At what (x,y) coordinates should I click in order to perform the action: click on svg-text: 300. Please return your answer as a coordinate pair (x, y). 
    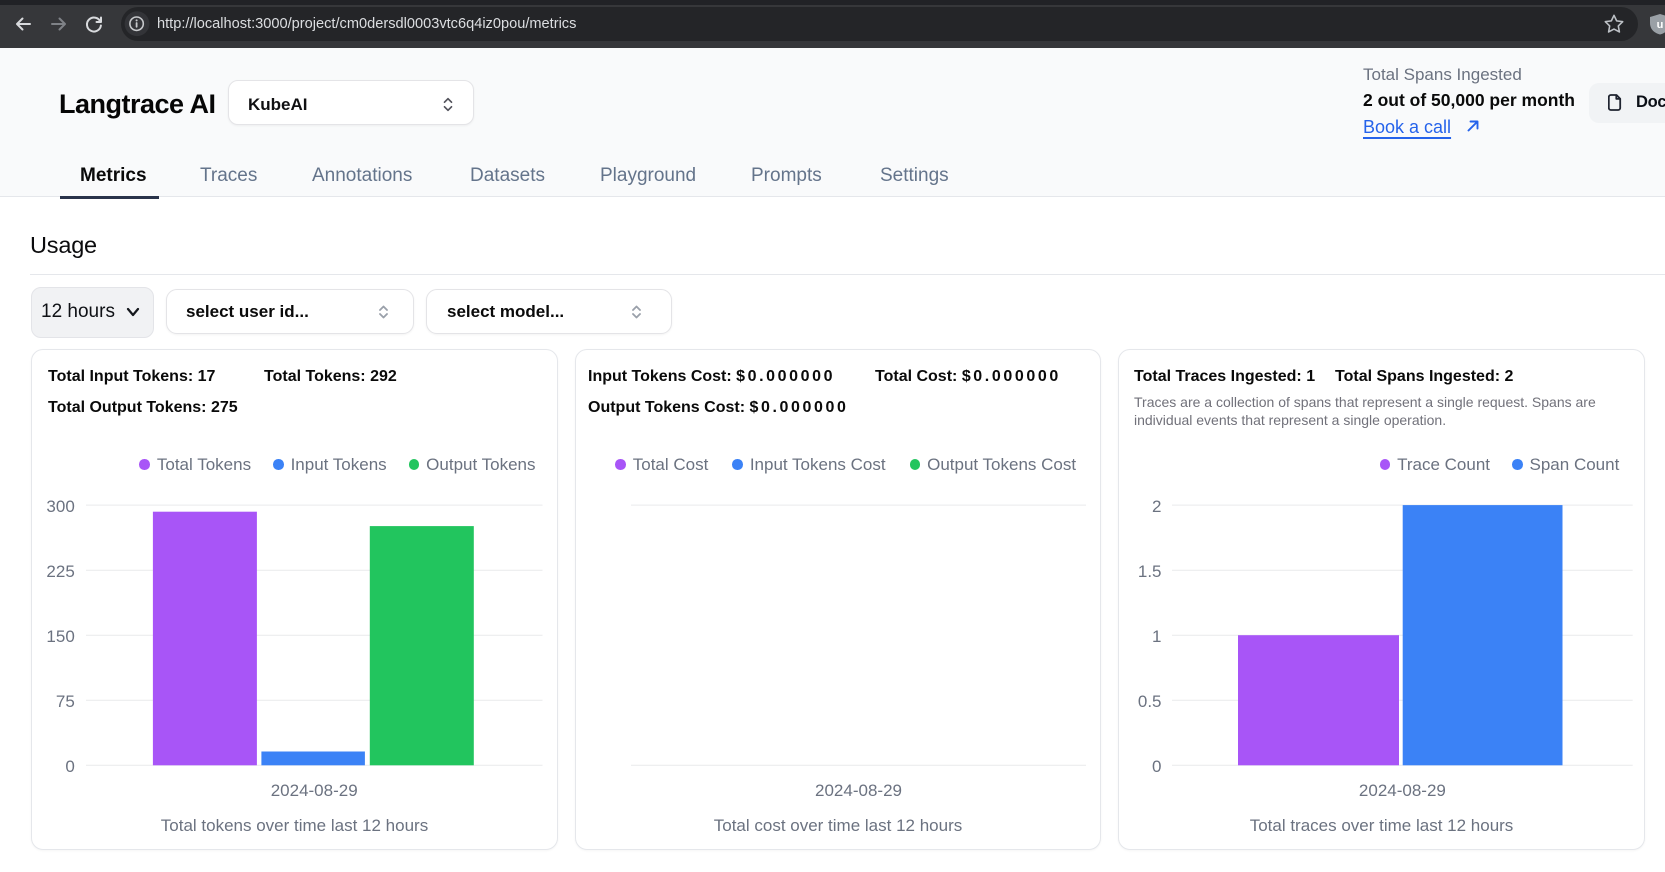
    Looking at the image, I should click on (60, 506).